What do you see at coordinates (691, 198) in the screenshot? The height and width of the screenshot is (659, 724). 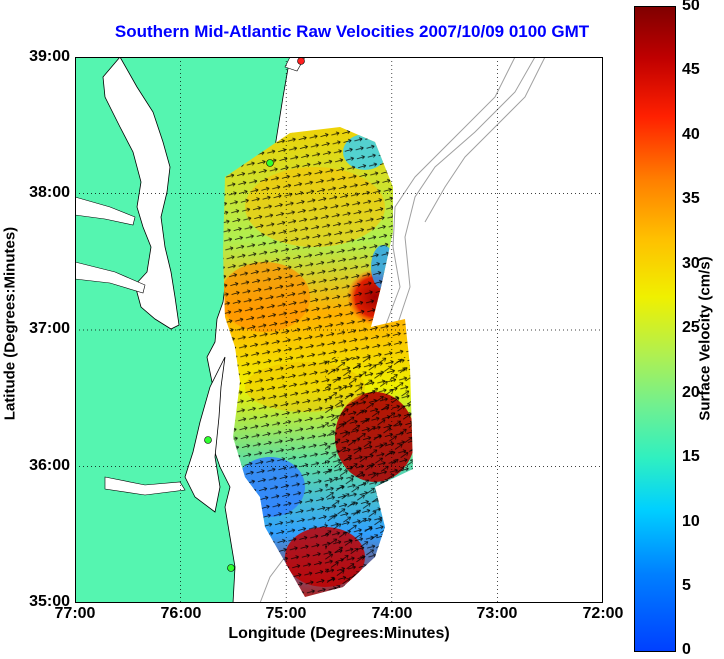 I see `colorbar-tick: 35` at bounding box center [691, 198].